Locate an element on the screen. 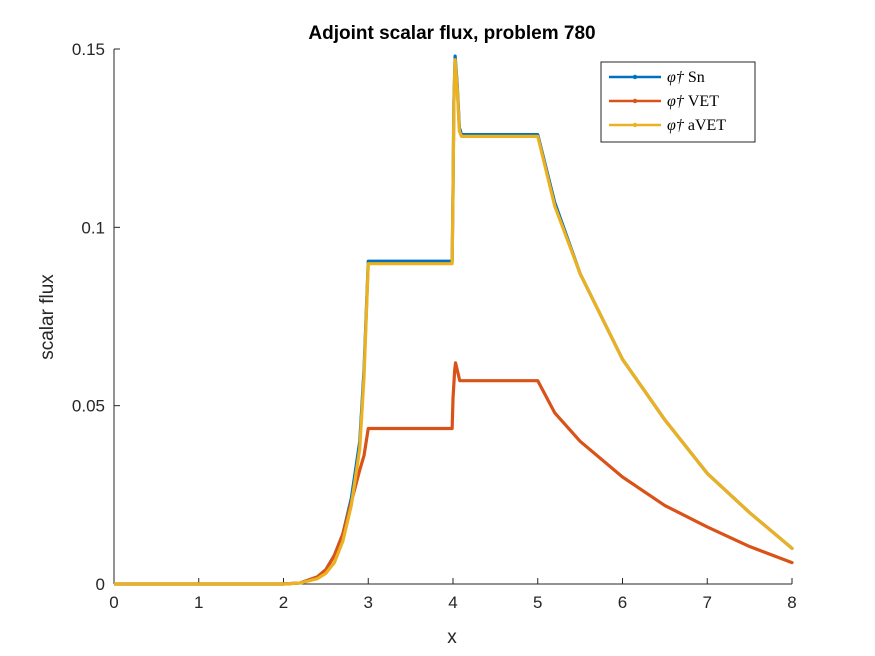  legend-entry-sn: φ† Sn is located at coordinates (686, 77).